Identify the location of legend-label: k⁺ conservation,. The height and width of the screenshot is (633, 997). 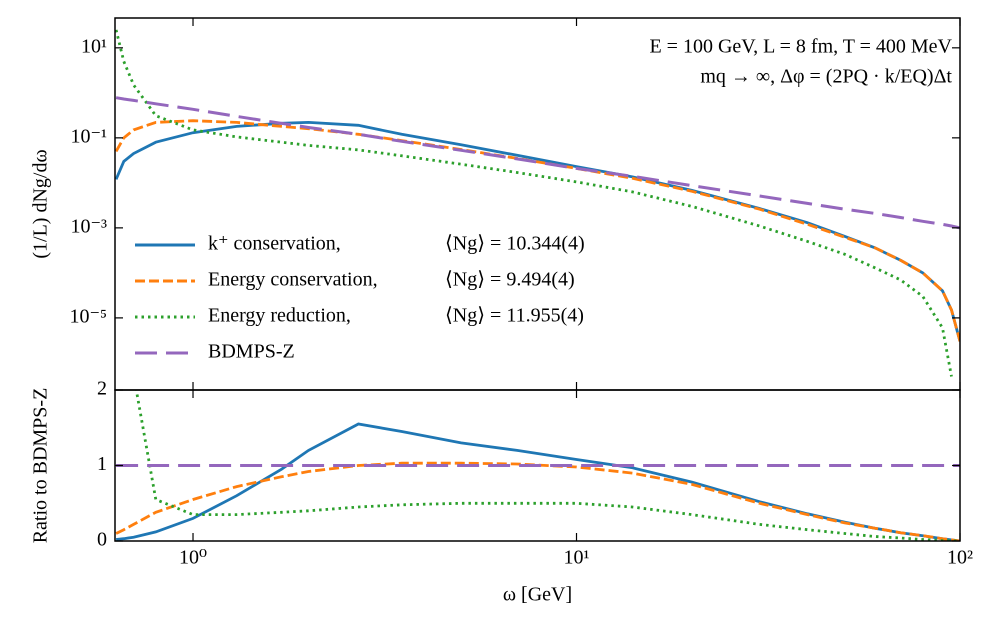
(274, 244).